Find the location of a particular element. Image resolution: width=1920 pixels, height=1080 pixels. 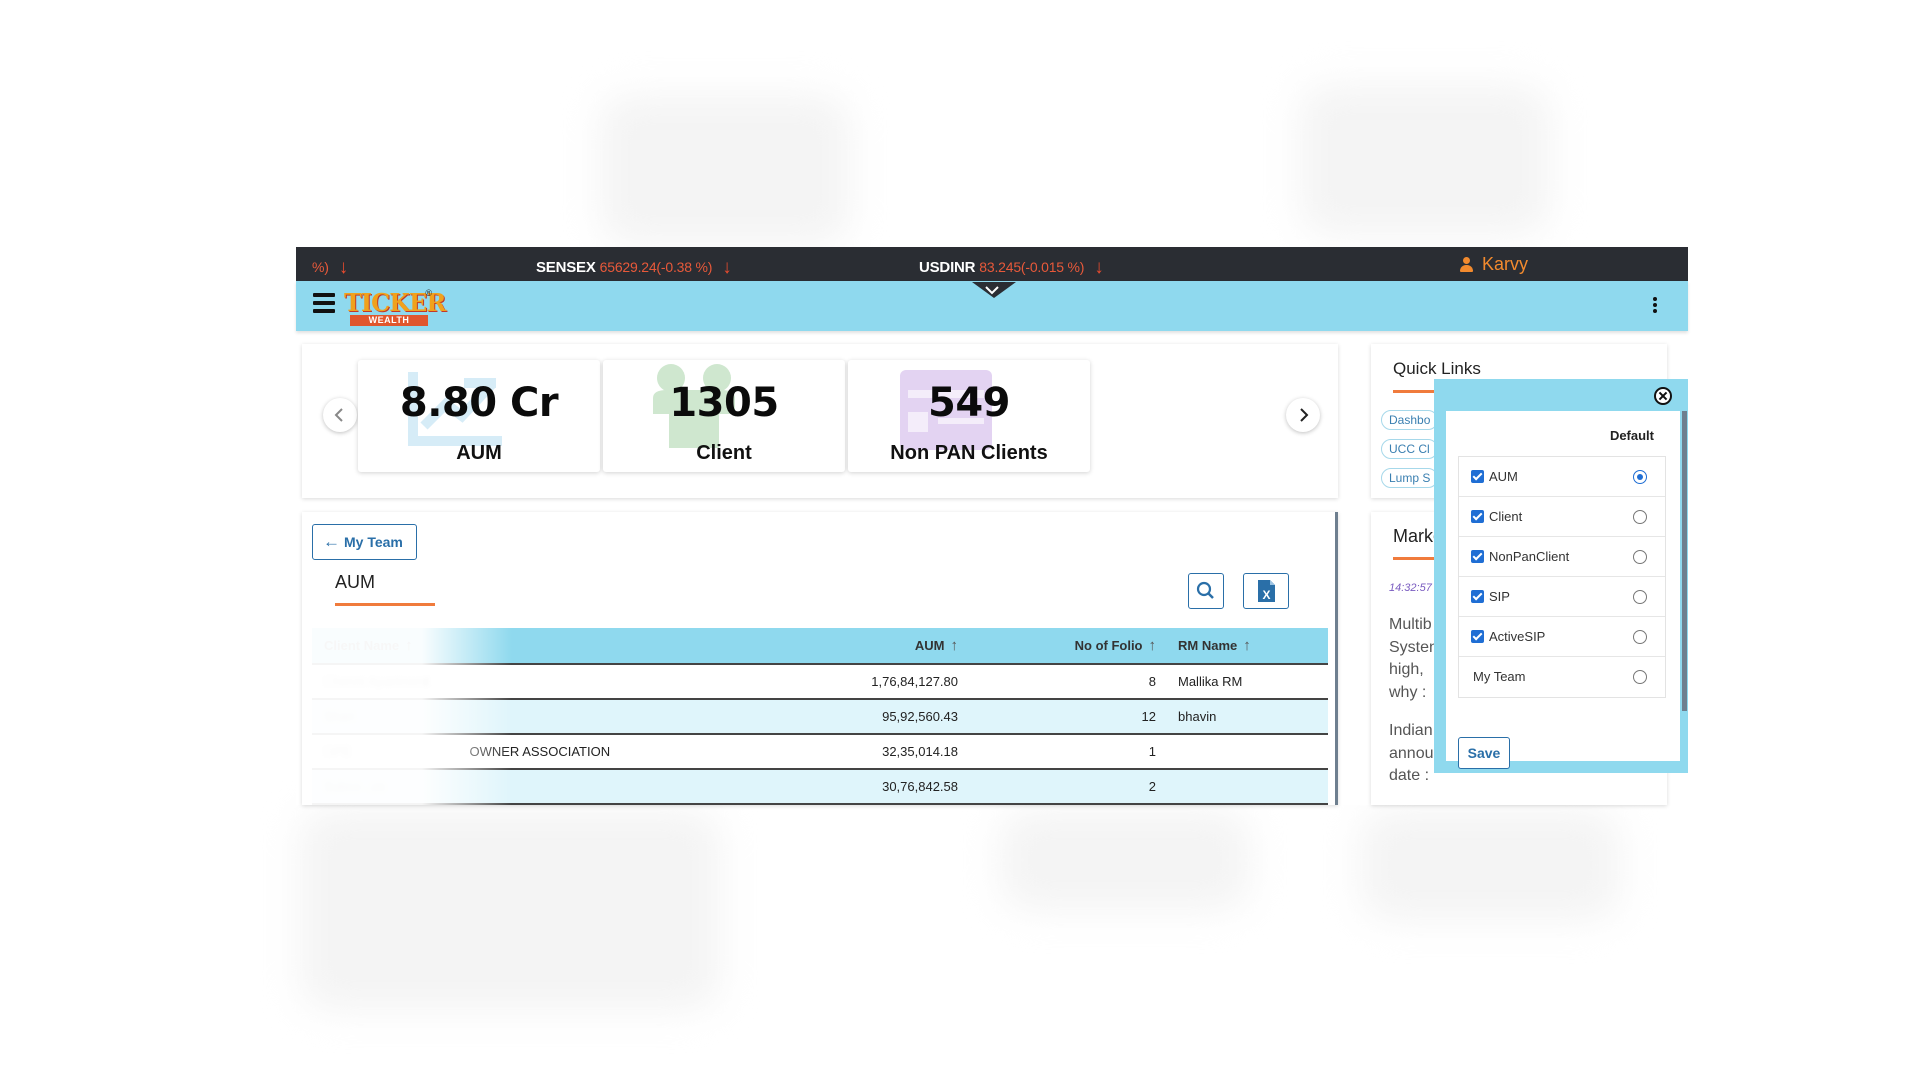

aum-value: 30,76,842.58 is located at coordinates (845, 787).